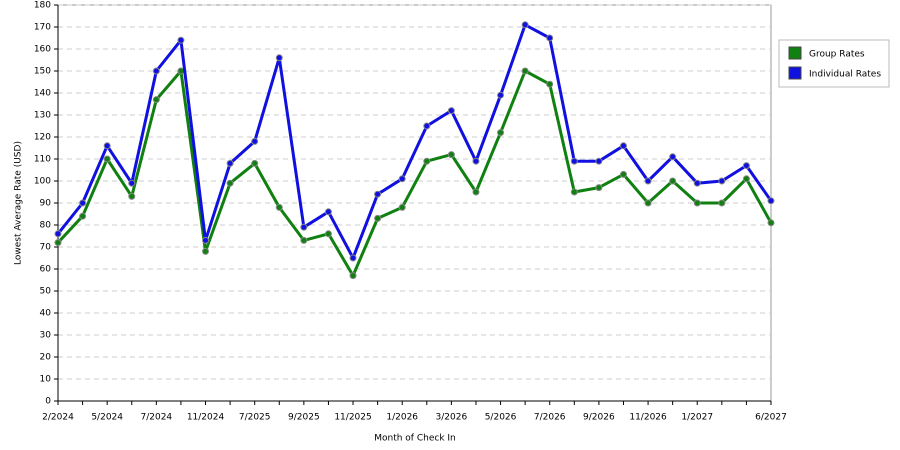 This screenshot has height=450, width=900. I want to click on y-tick-label: 30, so click(46, 336).